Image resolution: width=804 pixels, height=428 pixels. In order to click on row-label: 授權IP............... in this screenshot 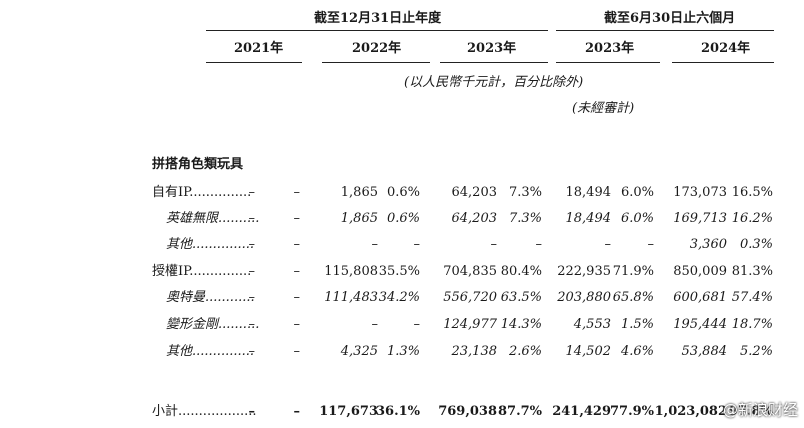, I will do `click(201, 271)`.